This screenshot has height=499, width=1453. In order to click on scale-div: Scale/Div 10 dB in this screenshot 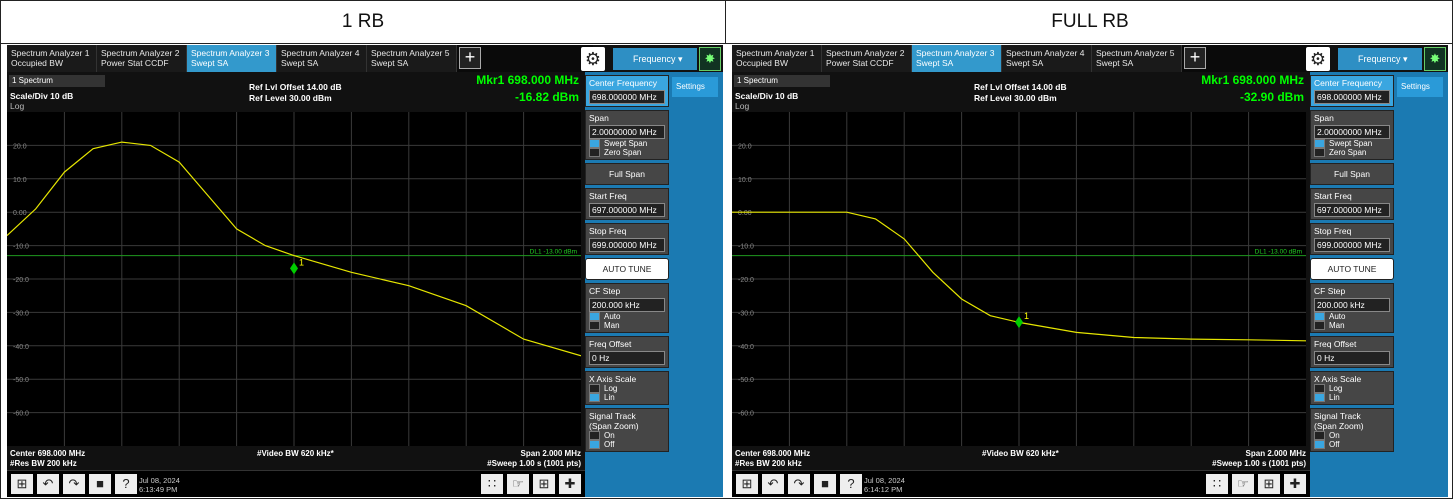, I will do `click(767, 96)`.